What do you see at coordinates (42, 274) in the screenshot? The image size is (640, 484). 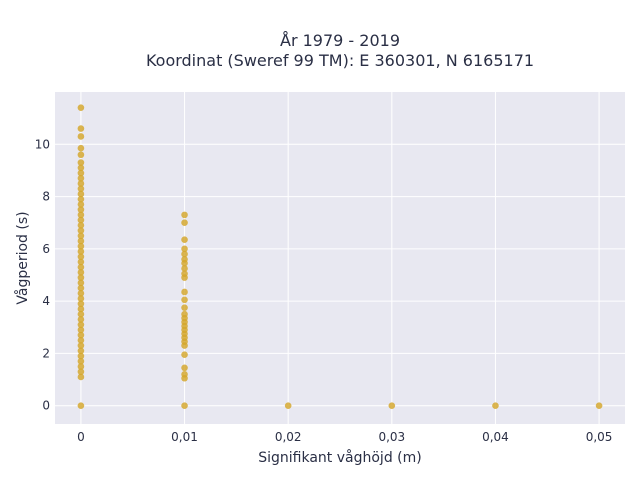 I see `y-tick-labels: 0 2 4 6 8 10` at bounding box center [42, 274].